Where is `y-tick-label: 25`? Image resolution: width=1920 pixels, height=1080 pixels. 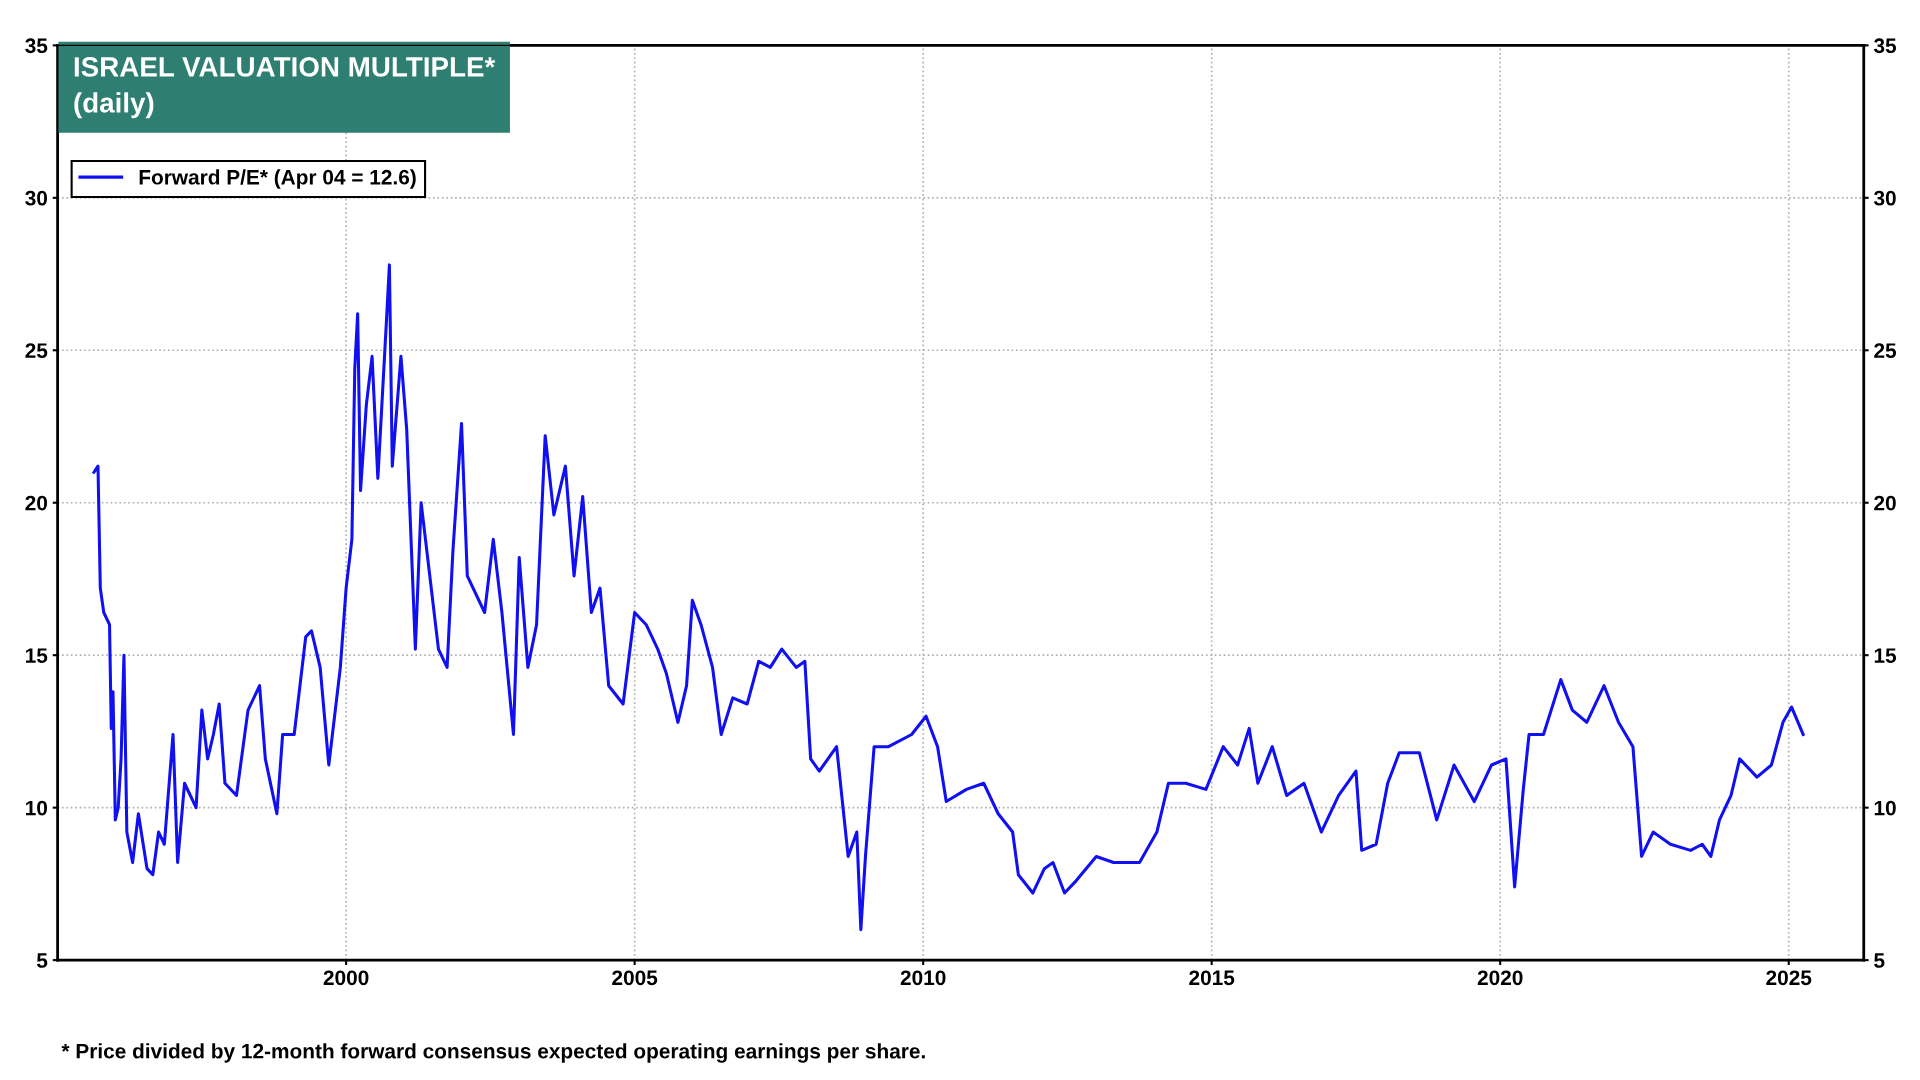 y-tick-label: 25 is located at coordinates (36, 351).